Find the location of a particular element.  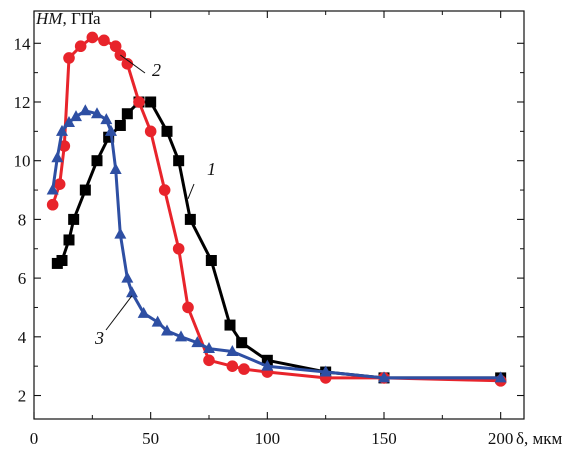

x-tick-label: 100 is located at coordinates (268, 438).